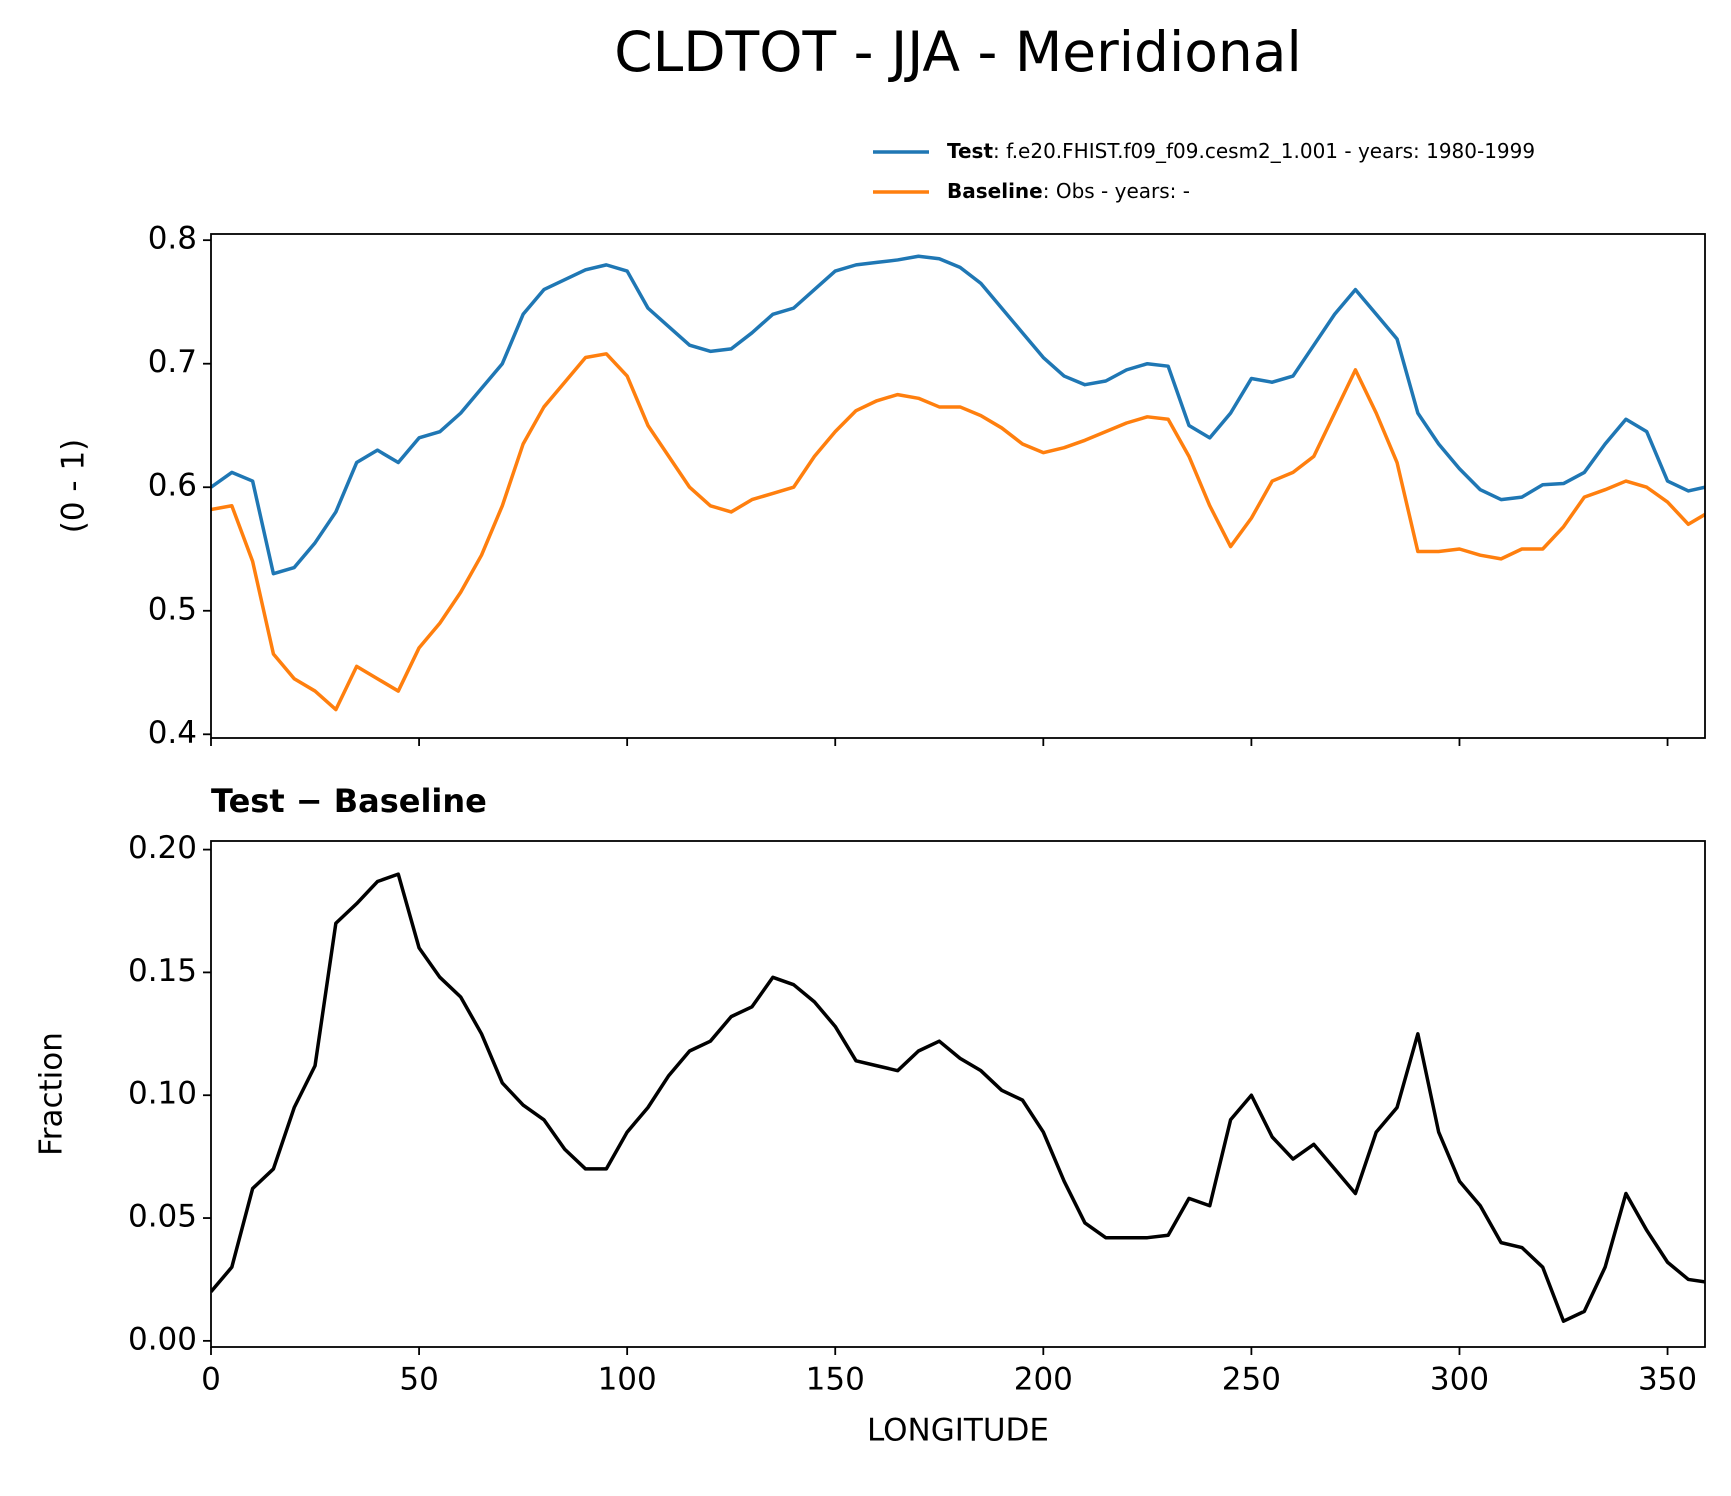 The height and width of the screenshot is (1496, 1731). What do you see at coordinates (162, 848) in the screenshot?
I see `y-tick-label: 0.20` at bounding box center [162, 848].